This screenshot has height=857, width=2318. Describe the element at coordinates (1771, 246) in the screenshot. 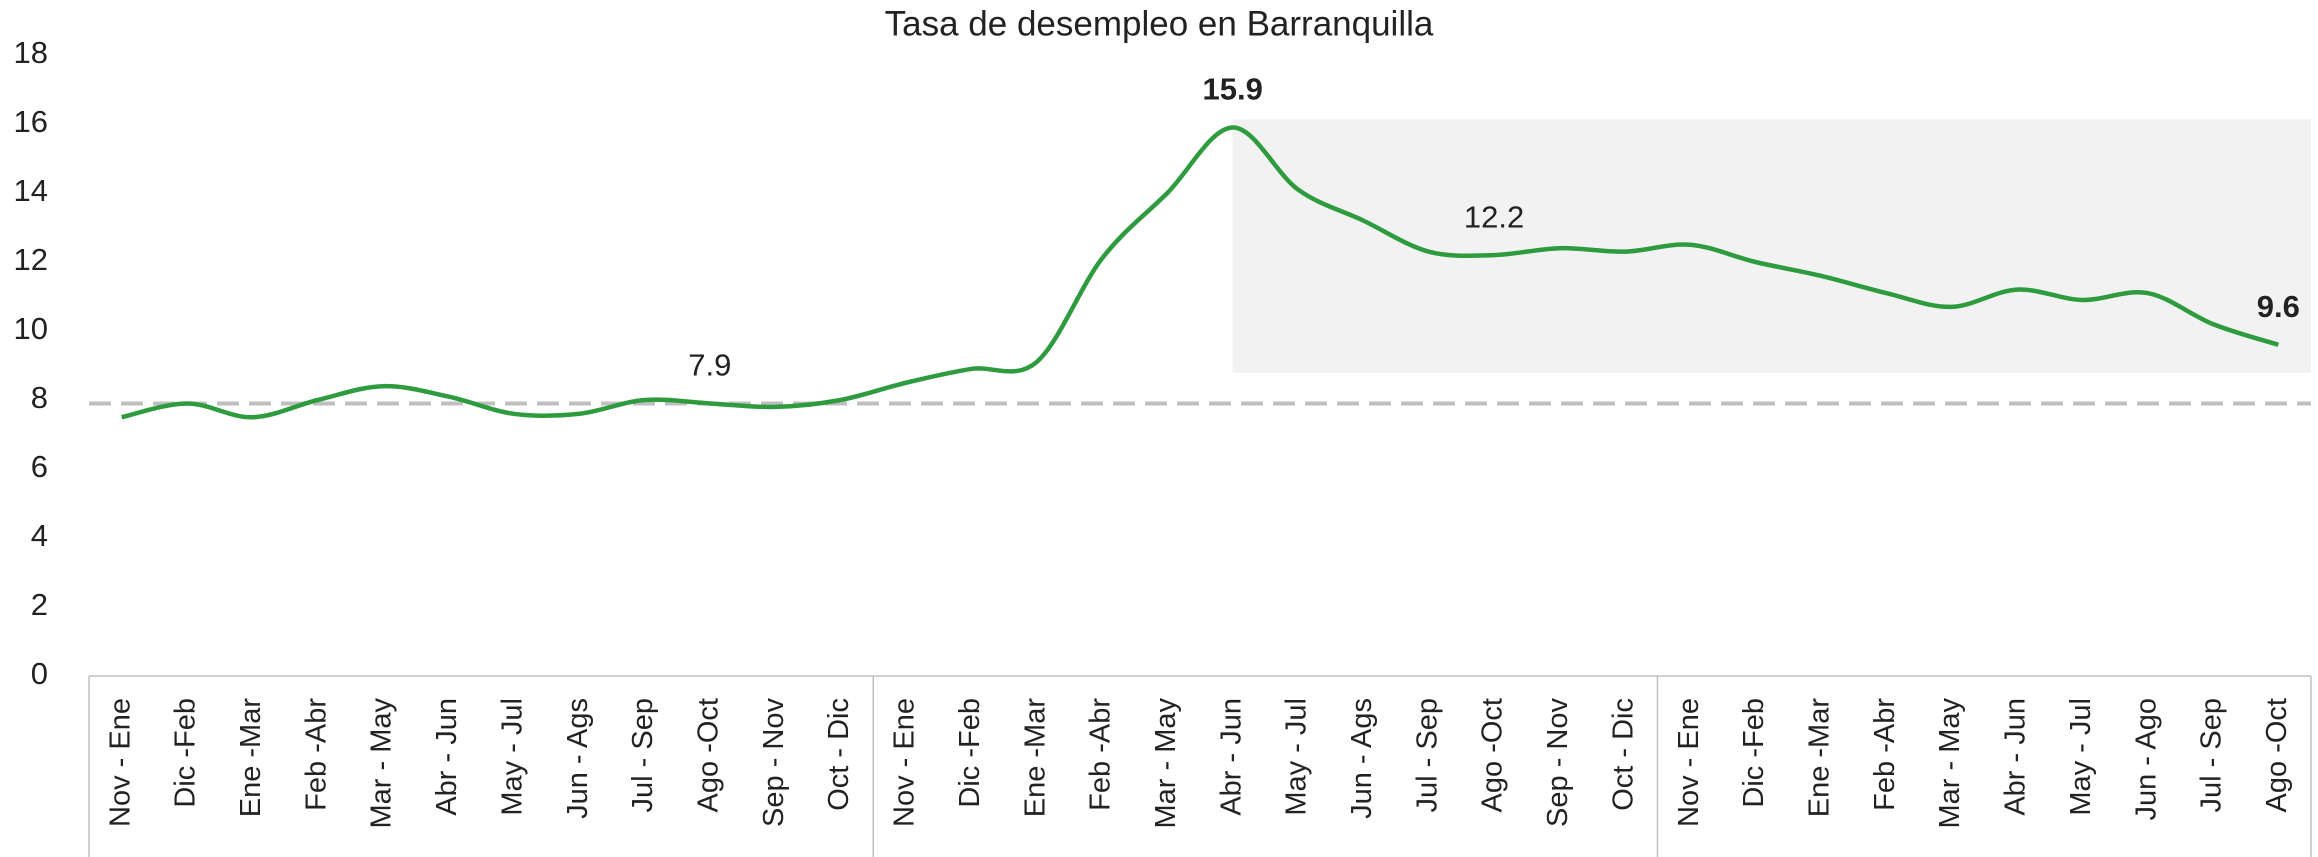

I see `highlight-box` at that location.